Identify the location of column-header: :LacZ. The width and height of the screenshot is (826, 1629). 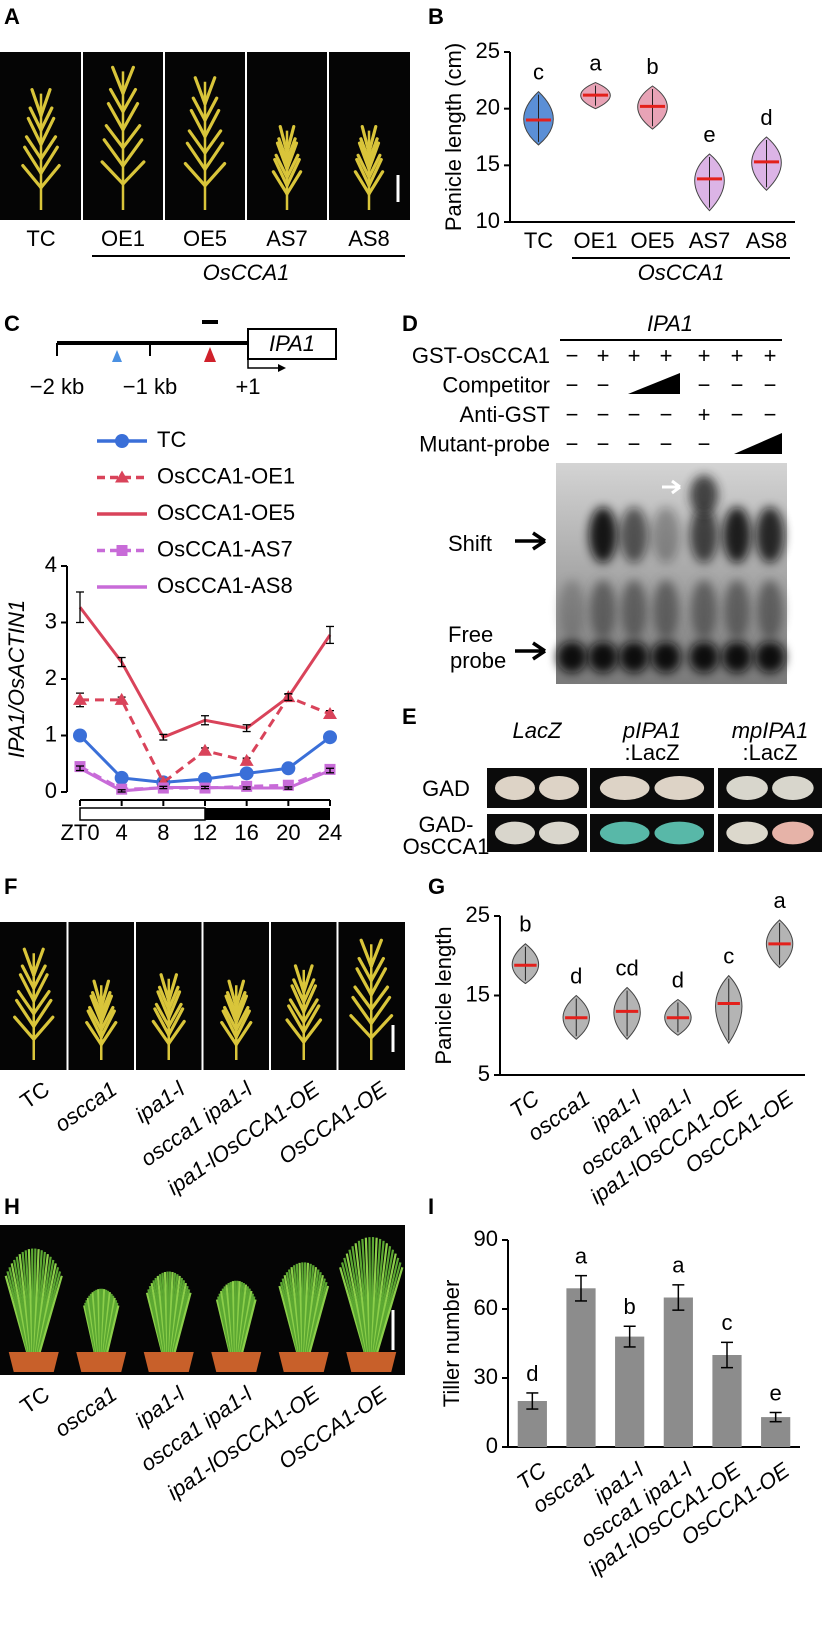
(769, 752).